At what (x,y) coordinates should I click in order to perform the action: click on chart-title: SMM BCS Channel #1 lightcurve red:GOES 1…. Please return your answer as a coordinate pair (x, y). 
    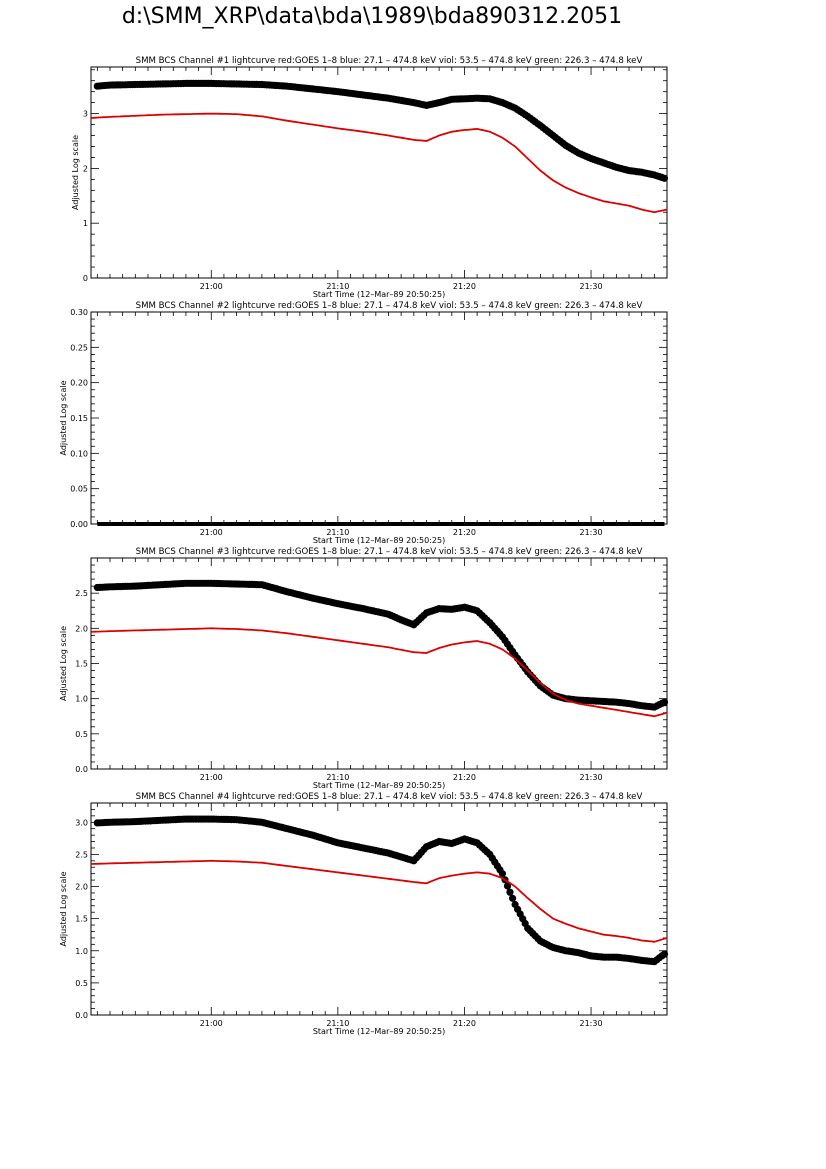
    Looking at the image, I should click on (389, 61).